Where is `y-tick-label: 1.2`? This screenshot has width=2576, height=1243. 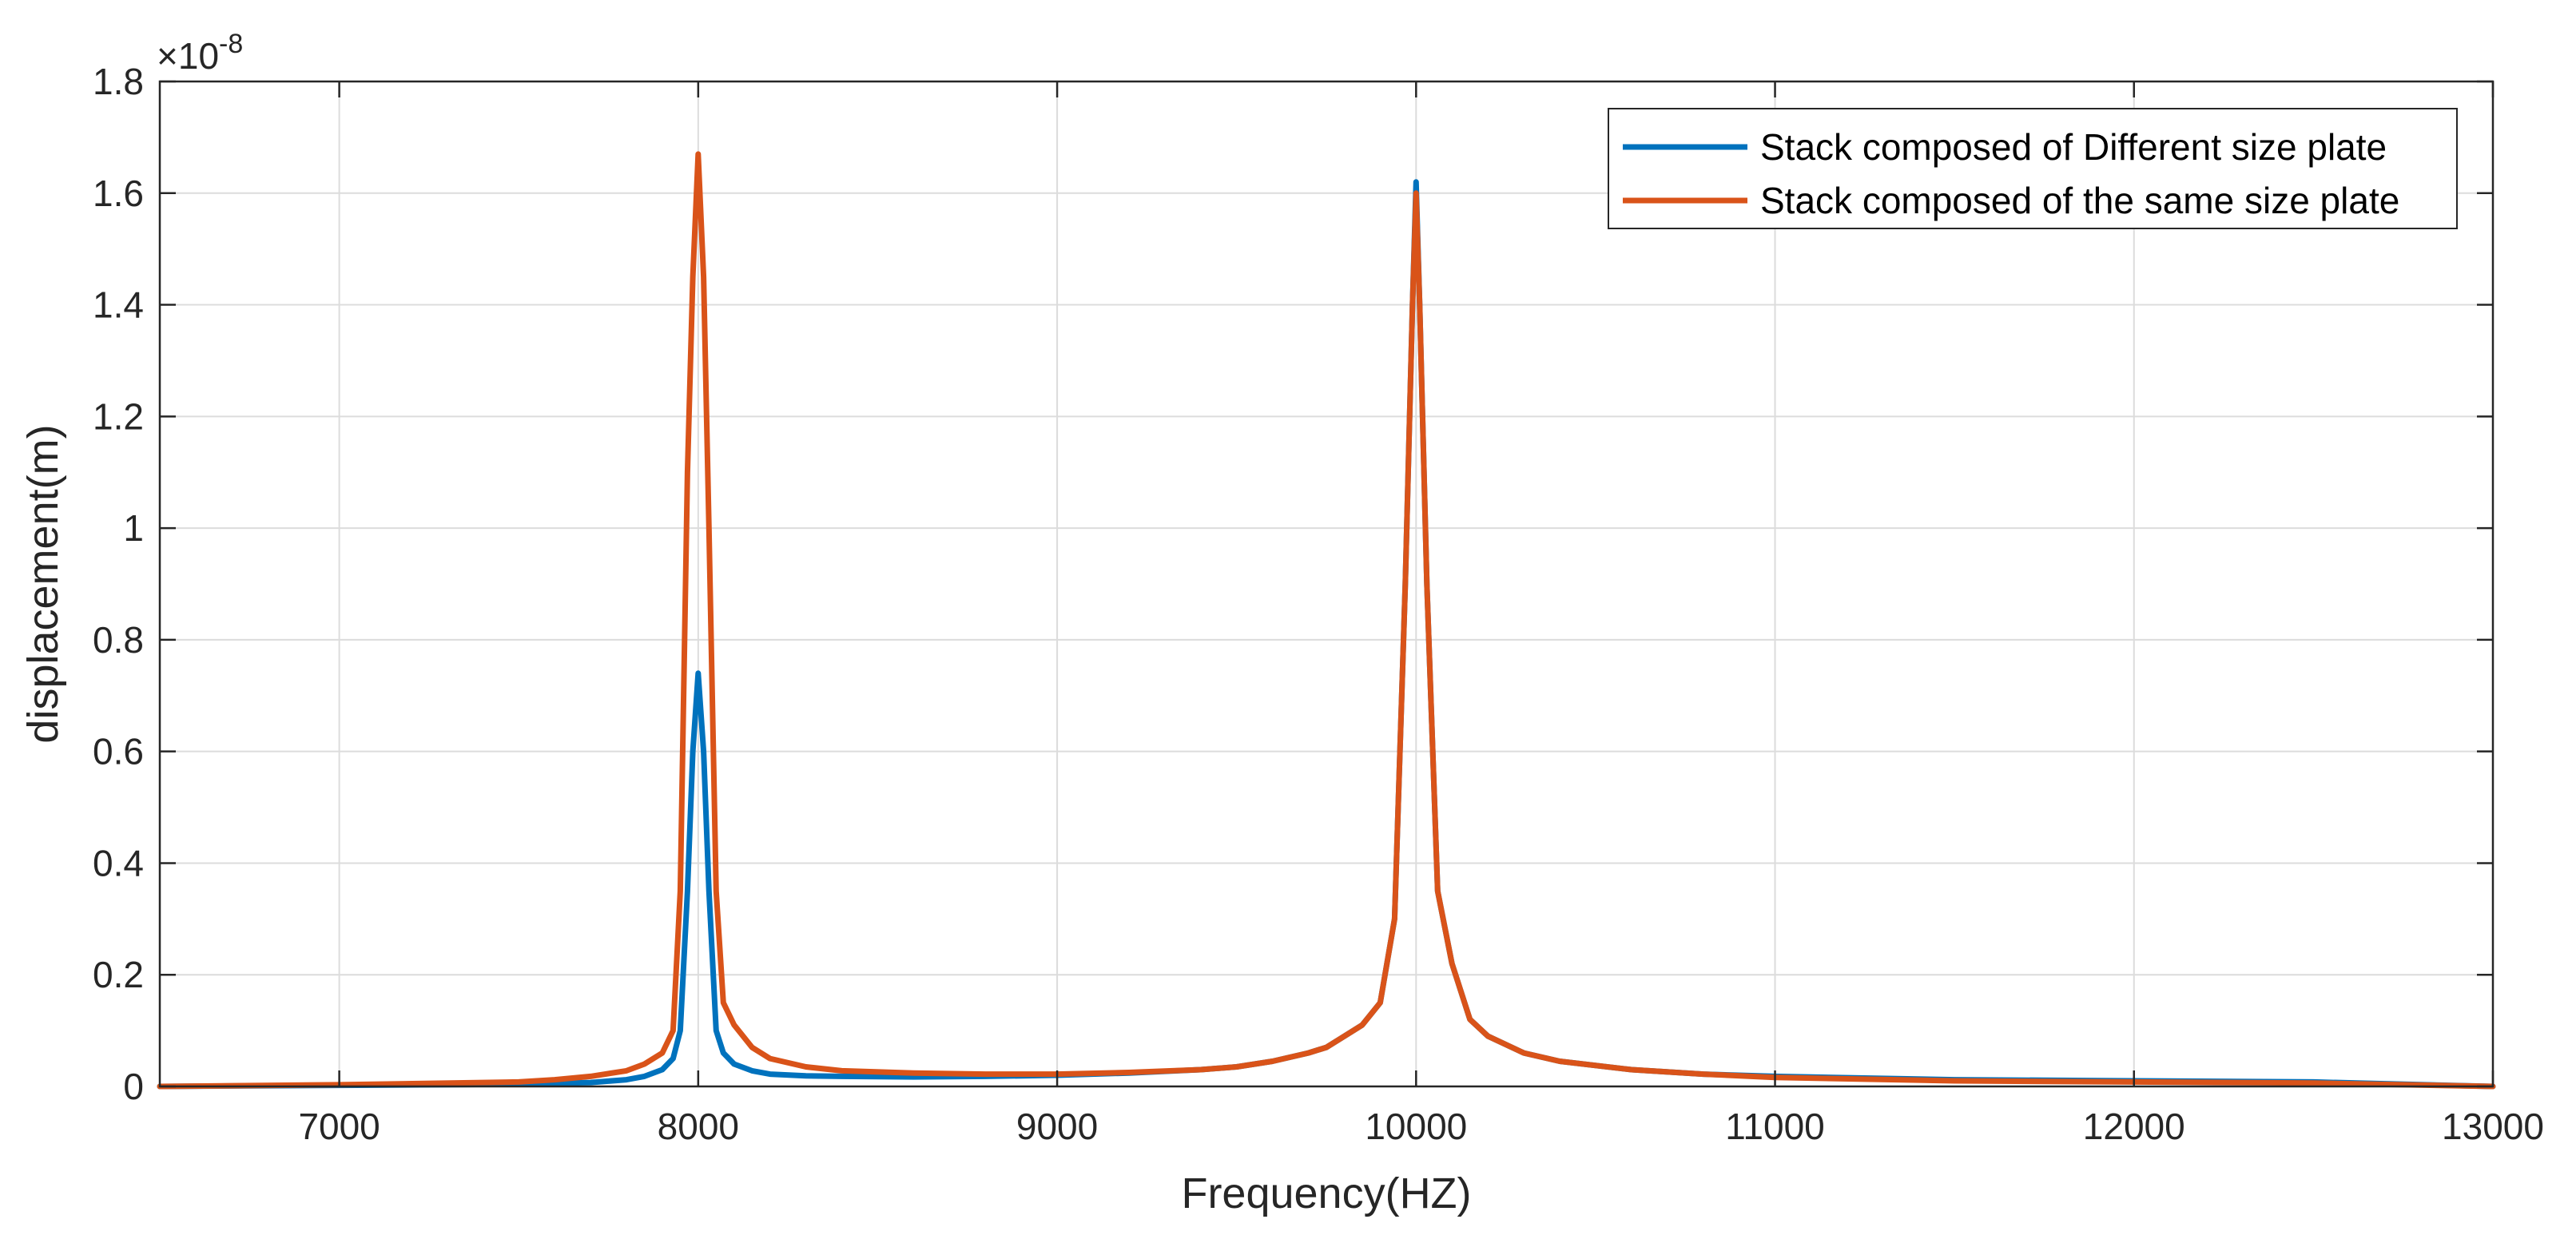
y-tick-label: 1.2 is located at coordinates (118, 416).